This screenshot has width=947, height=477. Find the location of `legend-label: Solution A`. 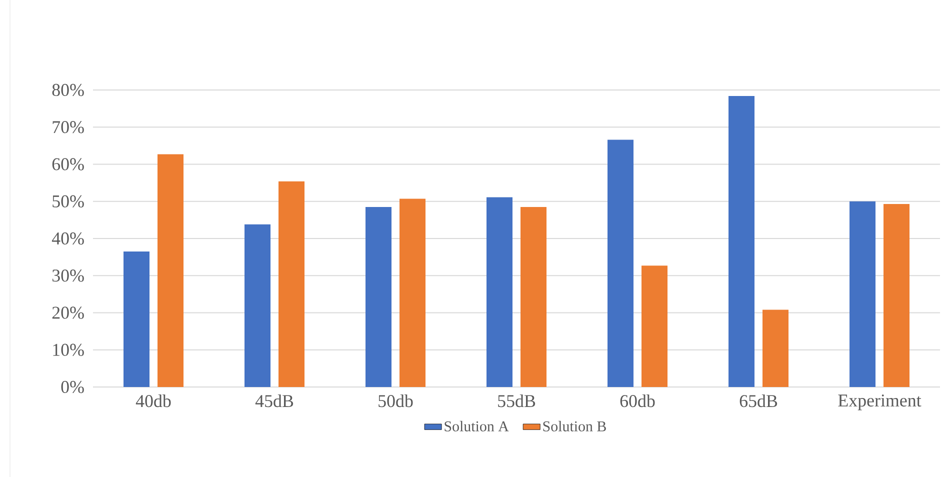

legend-label: Solution A is located at coordinates (476, 426).